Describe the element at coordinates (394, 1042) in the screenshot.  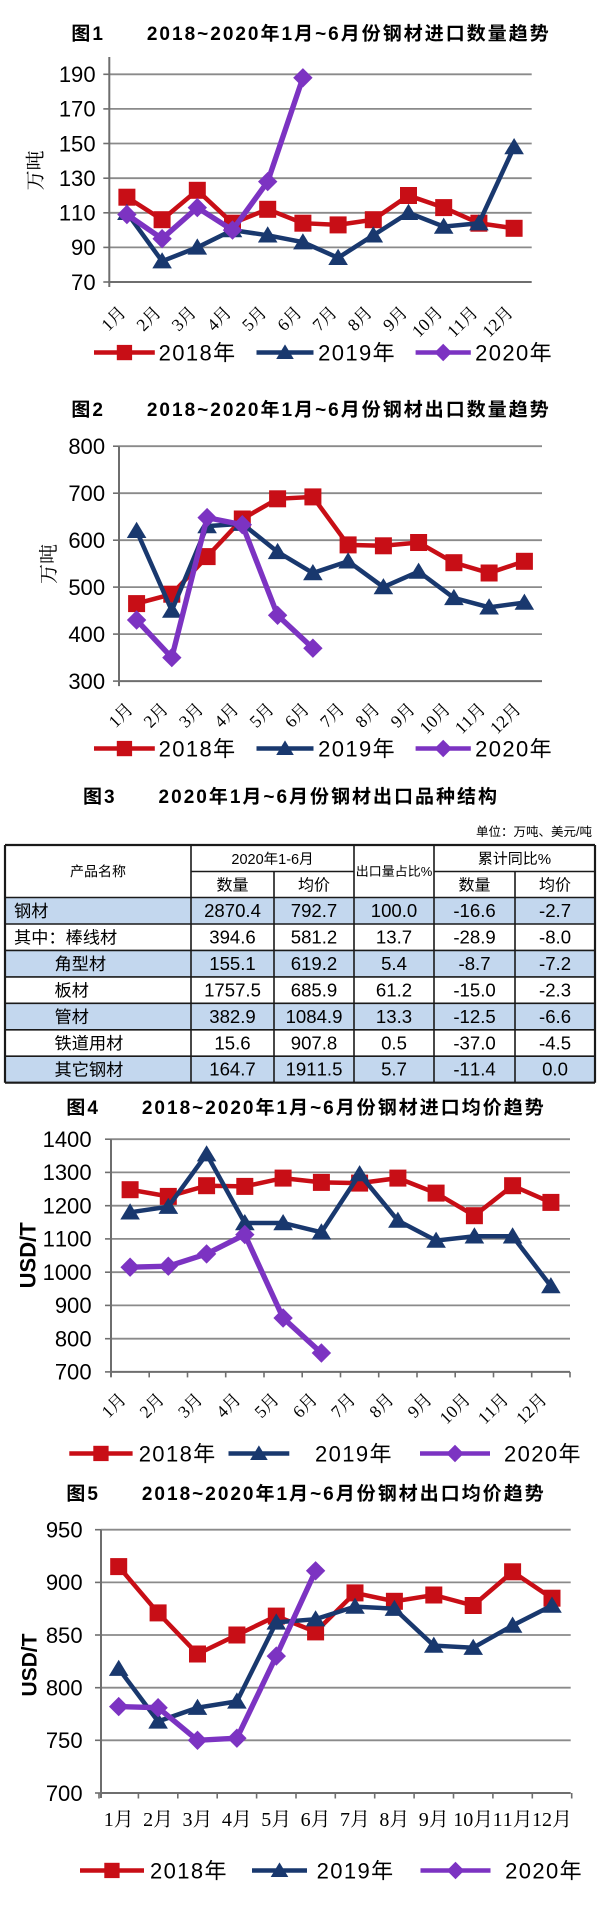
I see `svg-text: 0.5` at that location.